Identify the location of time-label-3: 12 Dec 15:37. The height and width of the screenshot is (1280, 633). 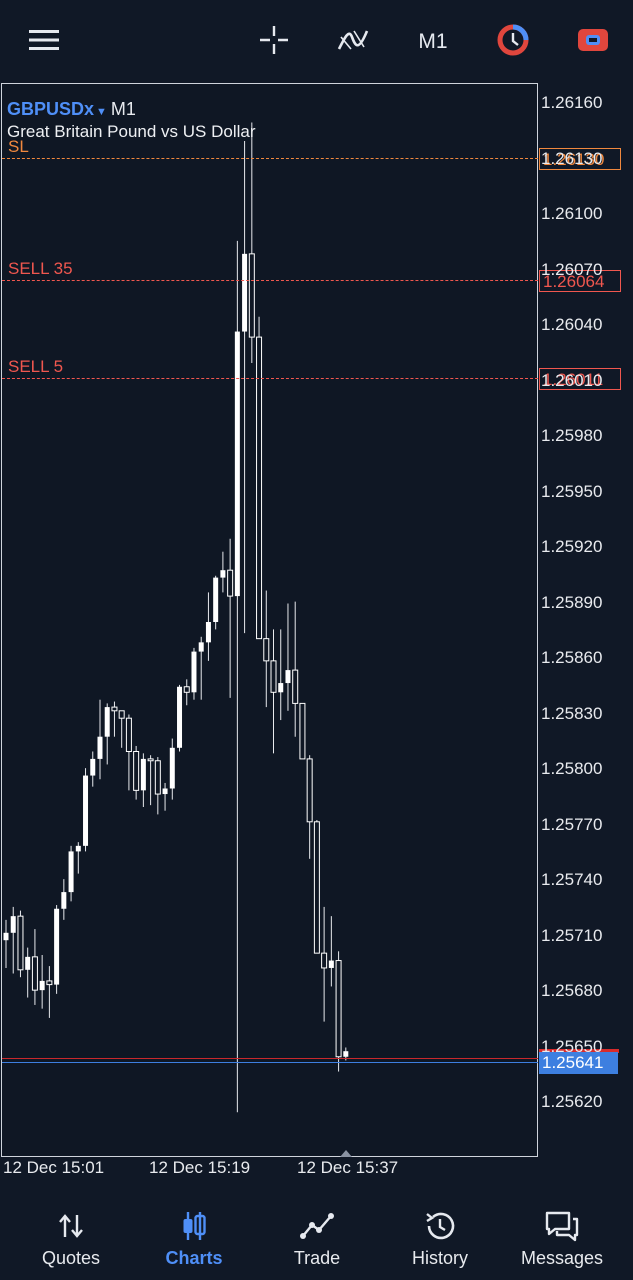
(348, 1167).